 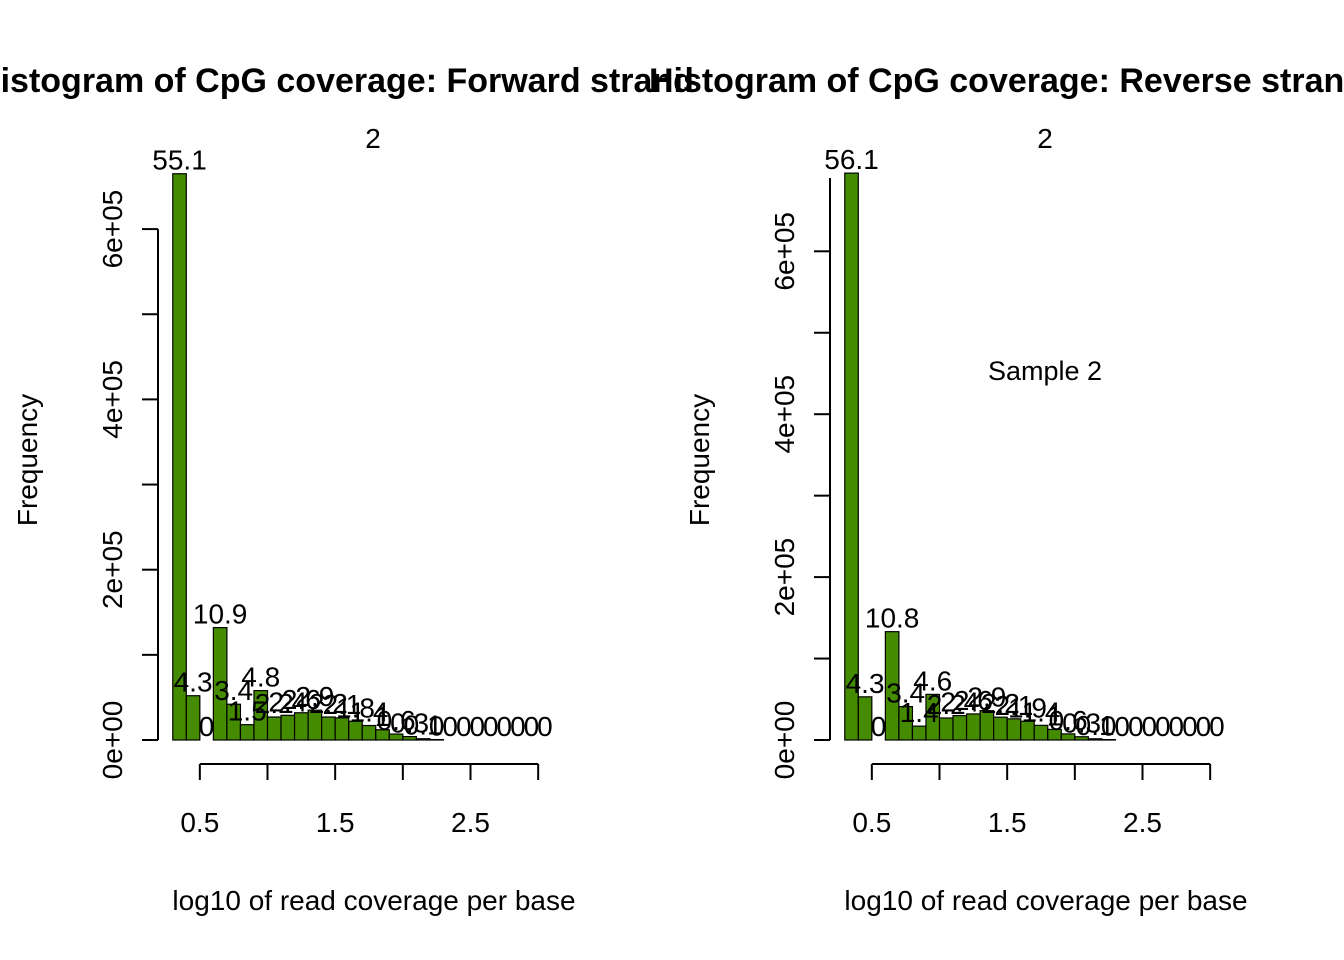 I want to click on bar-data-label: 56.1, so click(x=851, y=159).